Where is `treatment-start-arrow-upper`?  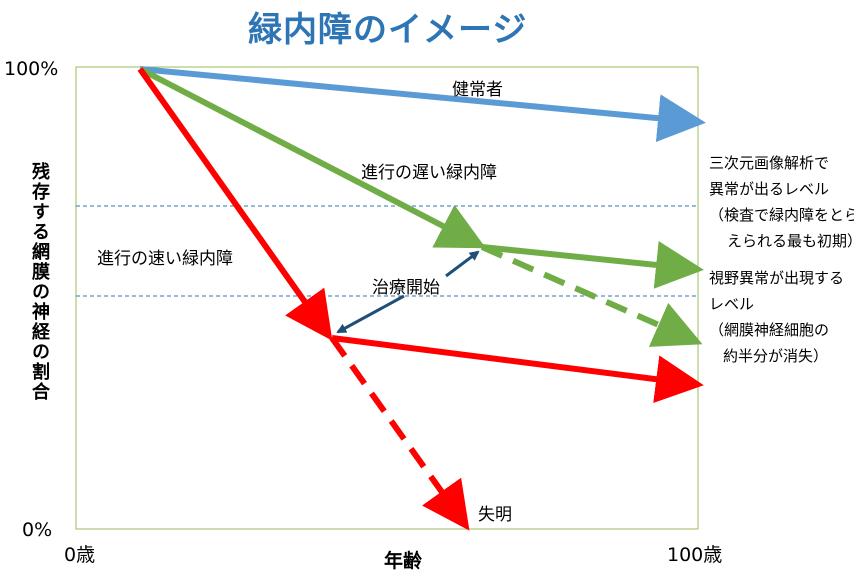 treatment-start-arrow-upper is located at coordinates (462, 264).